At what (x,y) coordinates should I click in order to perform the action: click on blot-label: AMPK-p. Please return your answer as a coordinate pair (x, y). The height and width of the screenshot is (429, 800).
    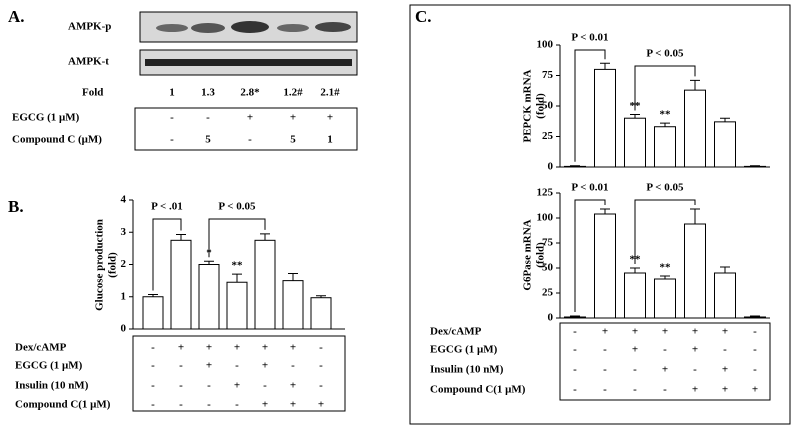
    Looking at the image, I should click on (89, 27).